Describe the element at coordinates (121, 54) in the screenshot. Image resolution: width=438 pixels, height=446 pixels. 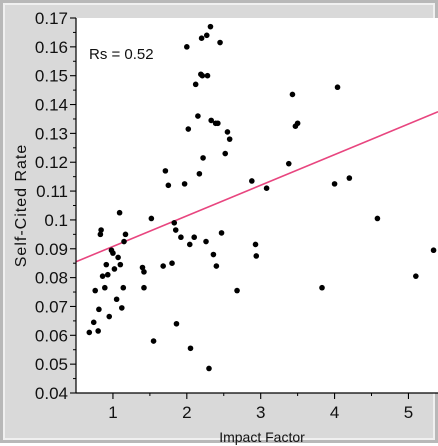
I see `correlation-annotation: Rs = 0.52` at that location.